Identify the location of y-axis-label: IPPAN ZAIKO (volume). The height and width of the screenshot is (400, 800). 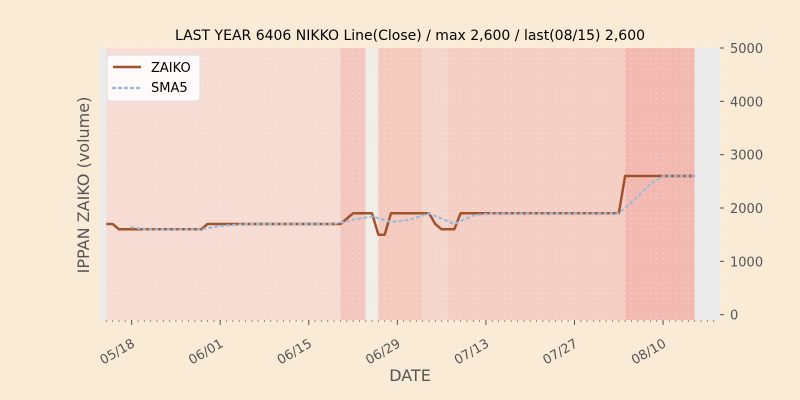
(83, 185).